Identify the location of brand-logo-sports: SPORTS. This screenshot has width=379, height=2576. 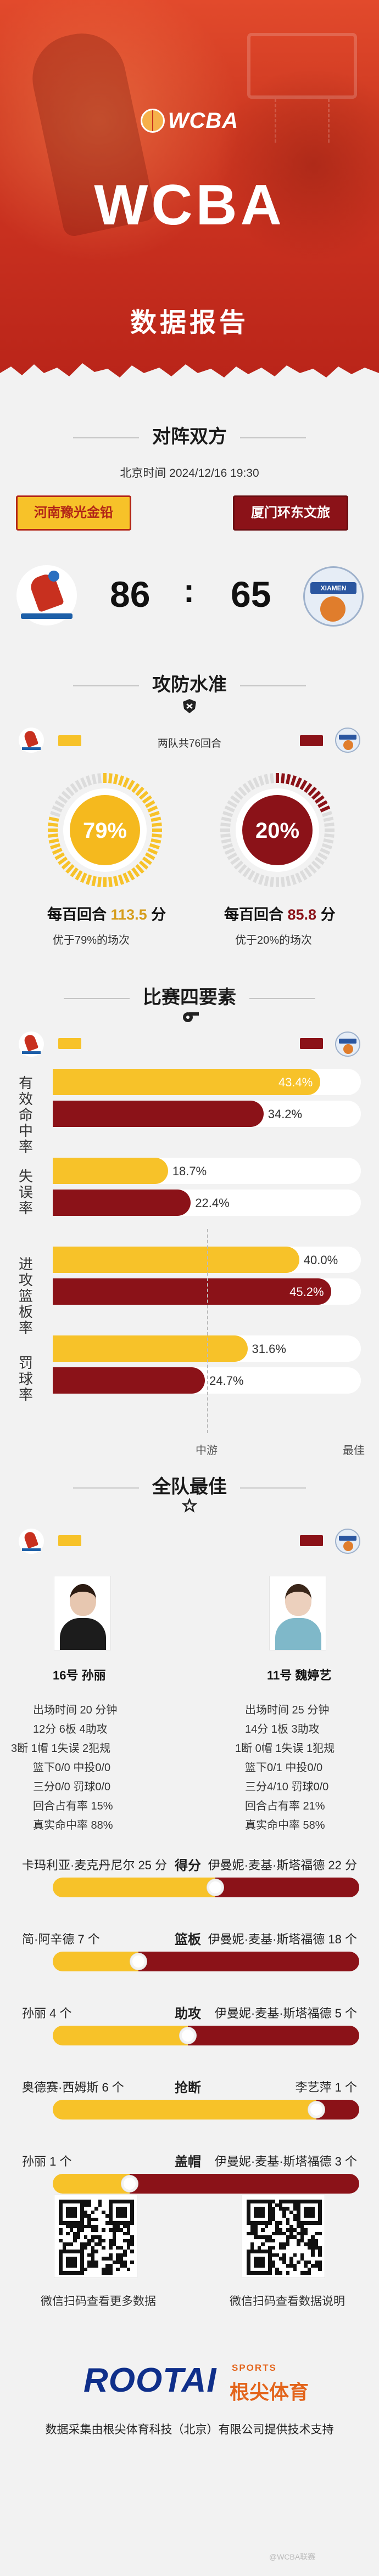
(254, 2368).